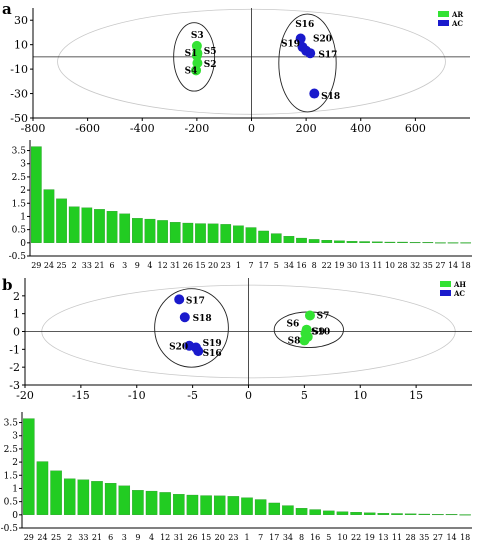 This screenshot has width=480, height=550. What do you see at coordinates (137, 537) in the screenshot?
I see `category-label: 9` at bounding box center [137, 537].